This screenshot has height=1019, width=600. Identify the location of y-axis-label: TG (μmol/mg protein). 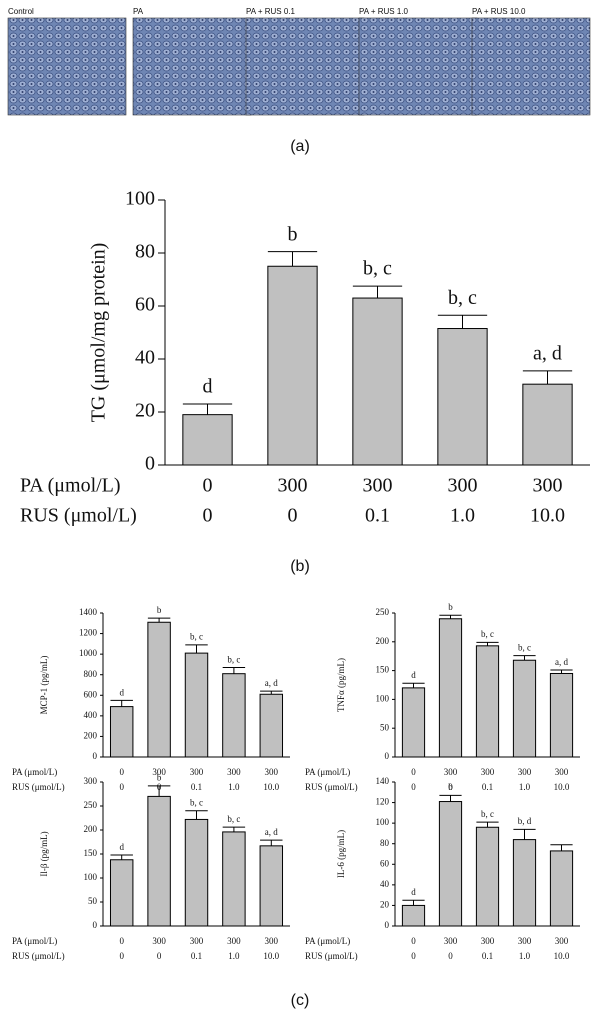
(99, 333).